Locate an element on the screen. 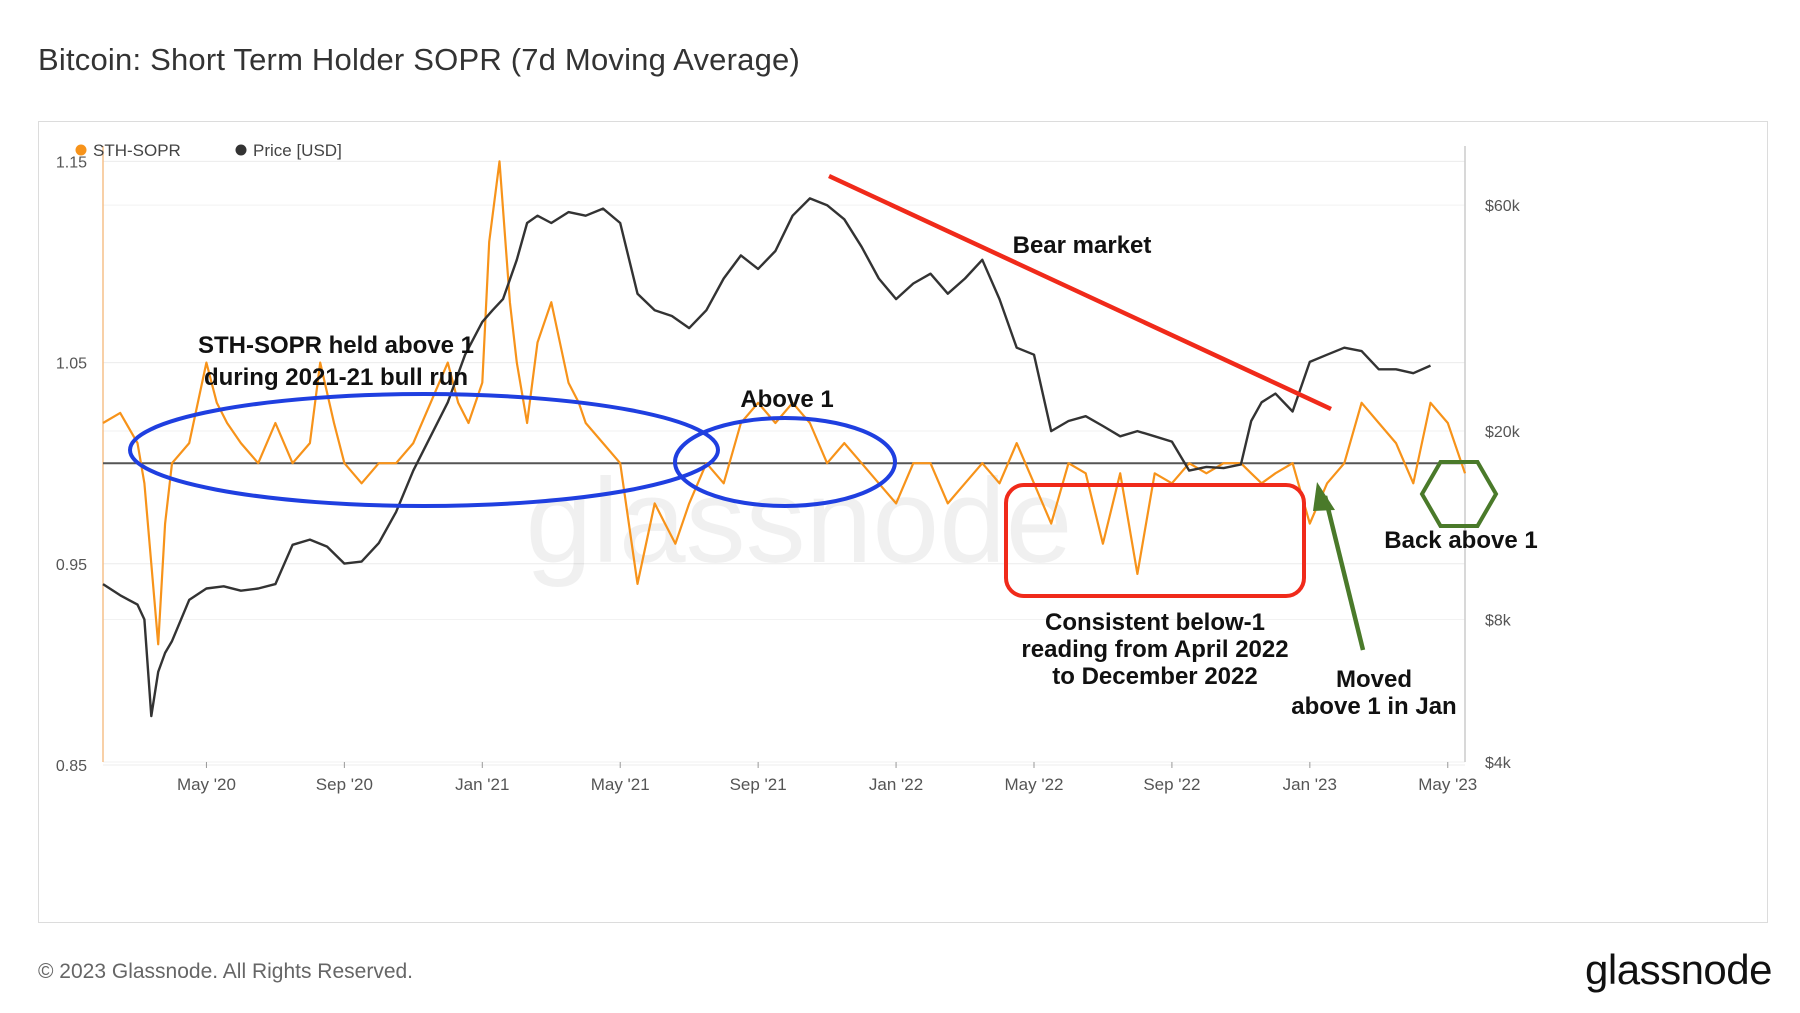 The width and height of the screenshot is (1800, 1013). y-left-tick-label: 1.05 is located at coordinates (71, 364).